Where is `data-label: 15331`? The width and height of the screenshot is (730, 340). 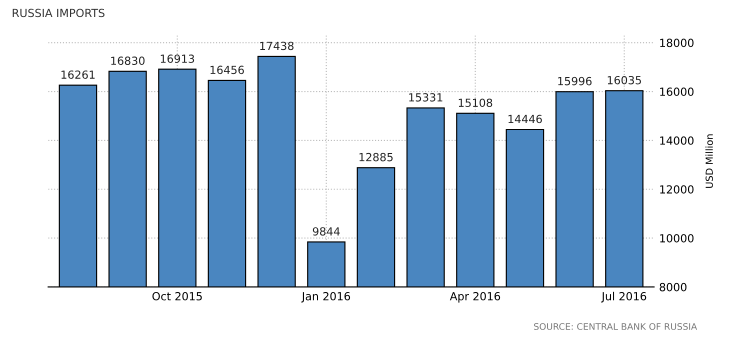
data-label: 15331 is located at coordinates (425, 97).